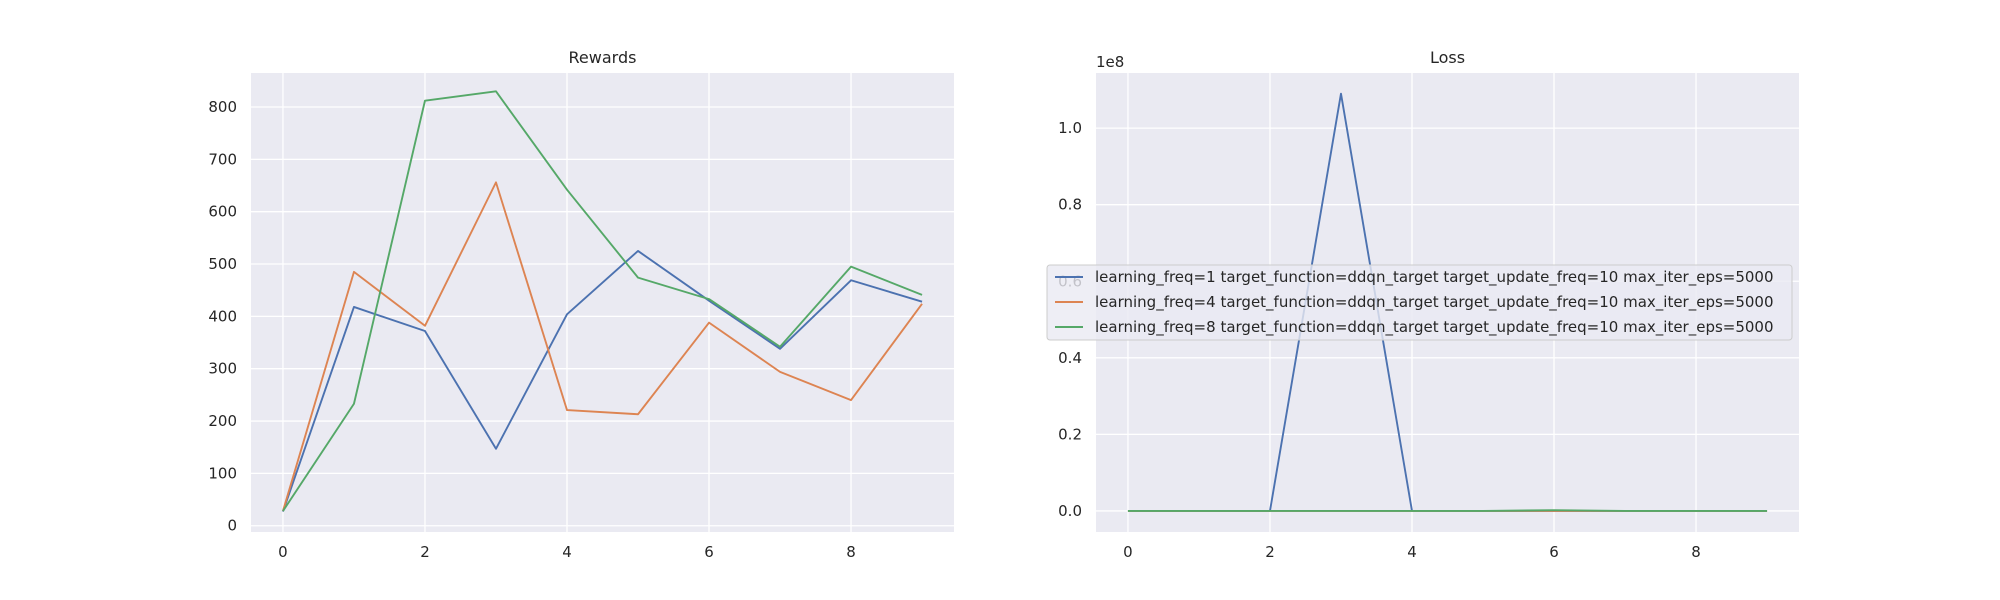 The height and width of the screenshot is (600, 2000). What do you see at coordinates (709, 552) in the screenshot?
I see `rewards-x-tick-label: 6` at bounding box center [709, 552].